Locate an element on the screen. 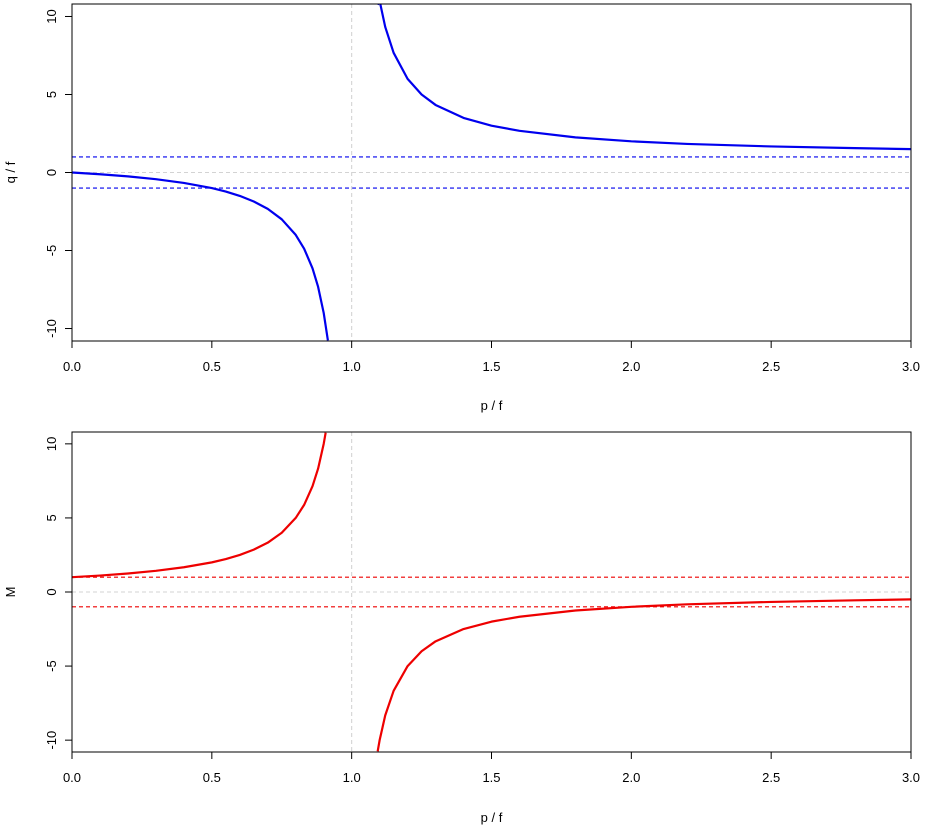  y-axis-label: M is located at coordinates (10, 592).